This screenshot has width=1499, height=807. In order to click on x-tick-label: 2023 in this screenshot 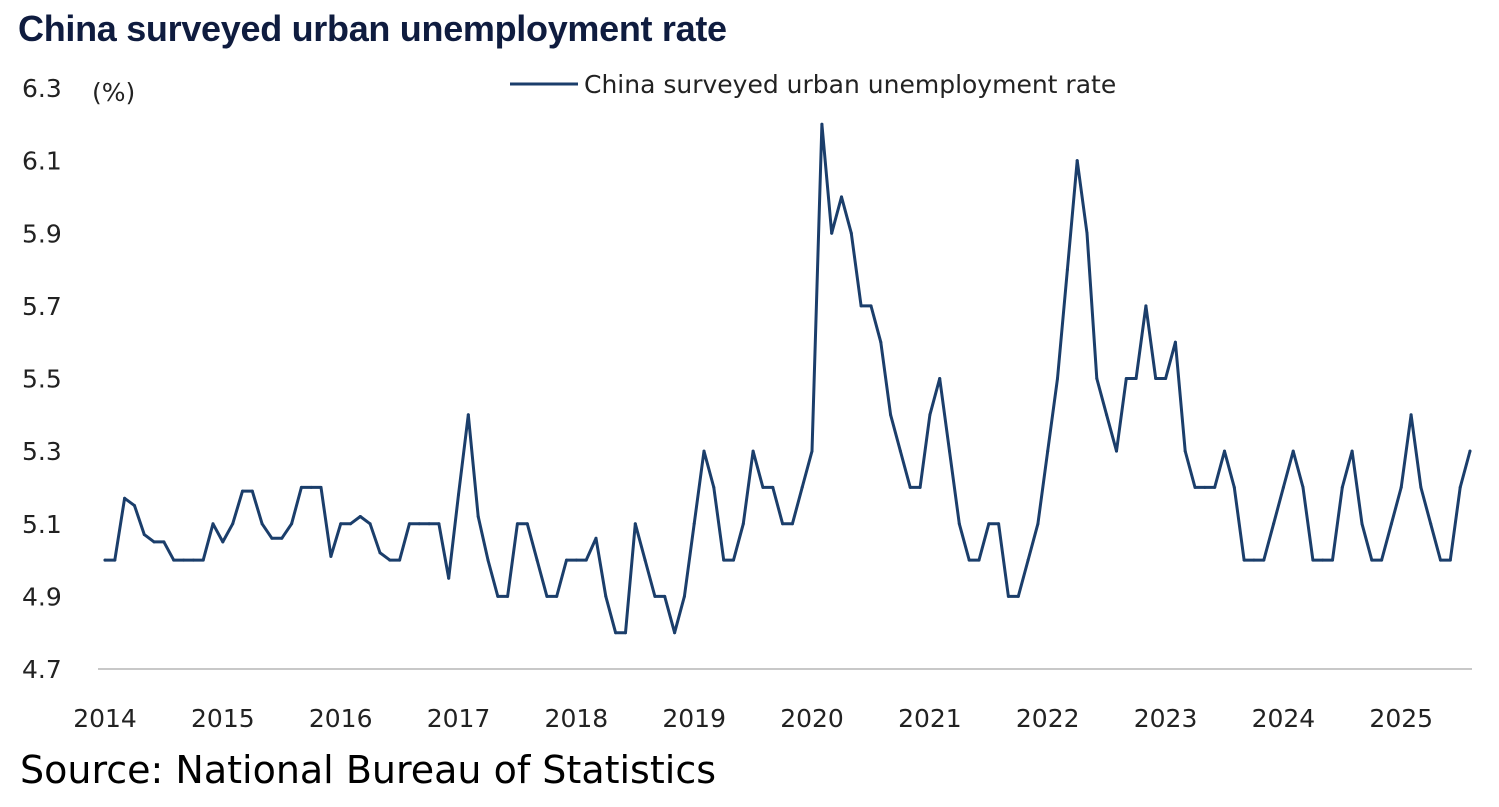, I will do `click(1166, 718)`.